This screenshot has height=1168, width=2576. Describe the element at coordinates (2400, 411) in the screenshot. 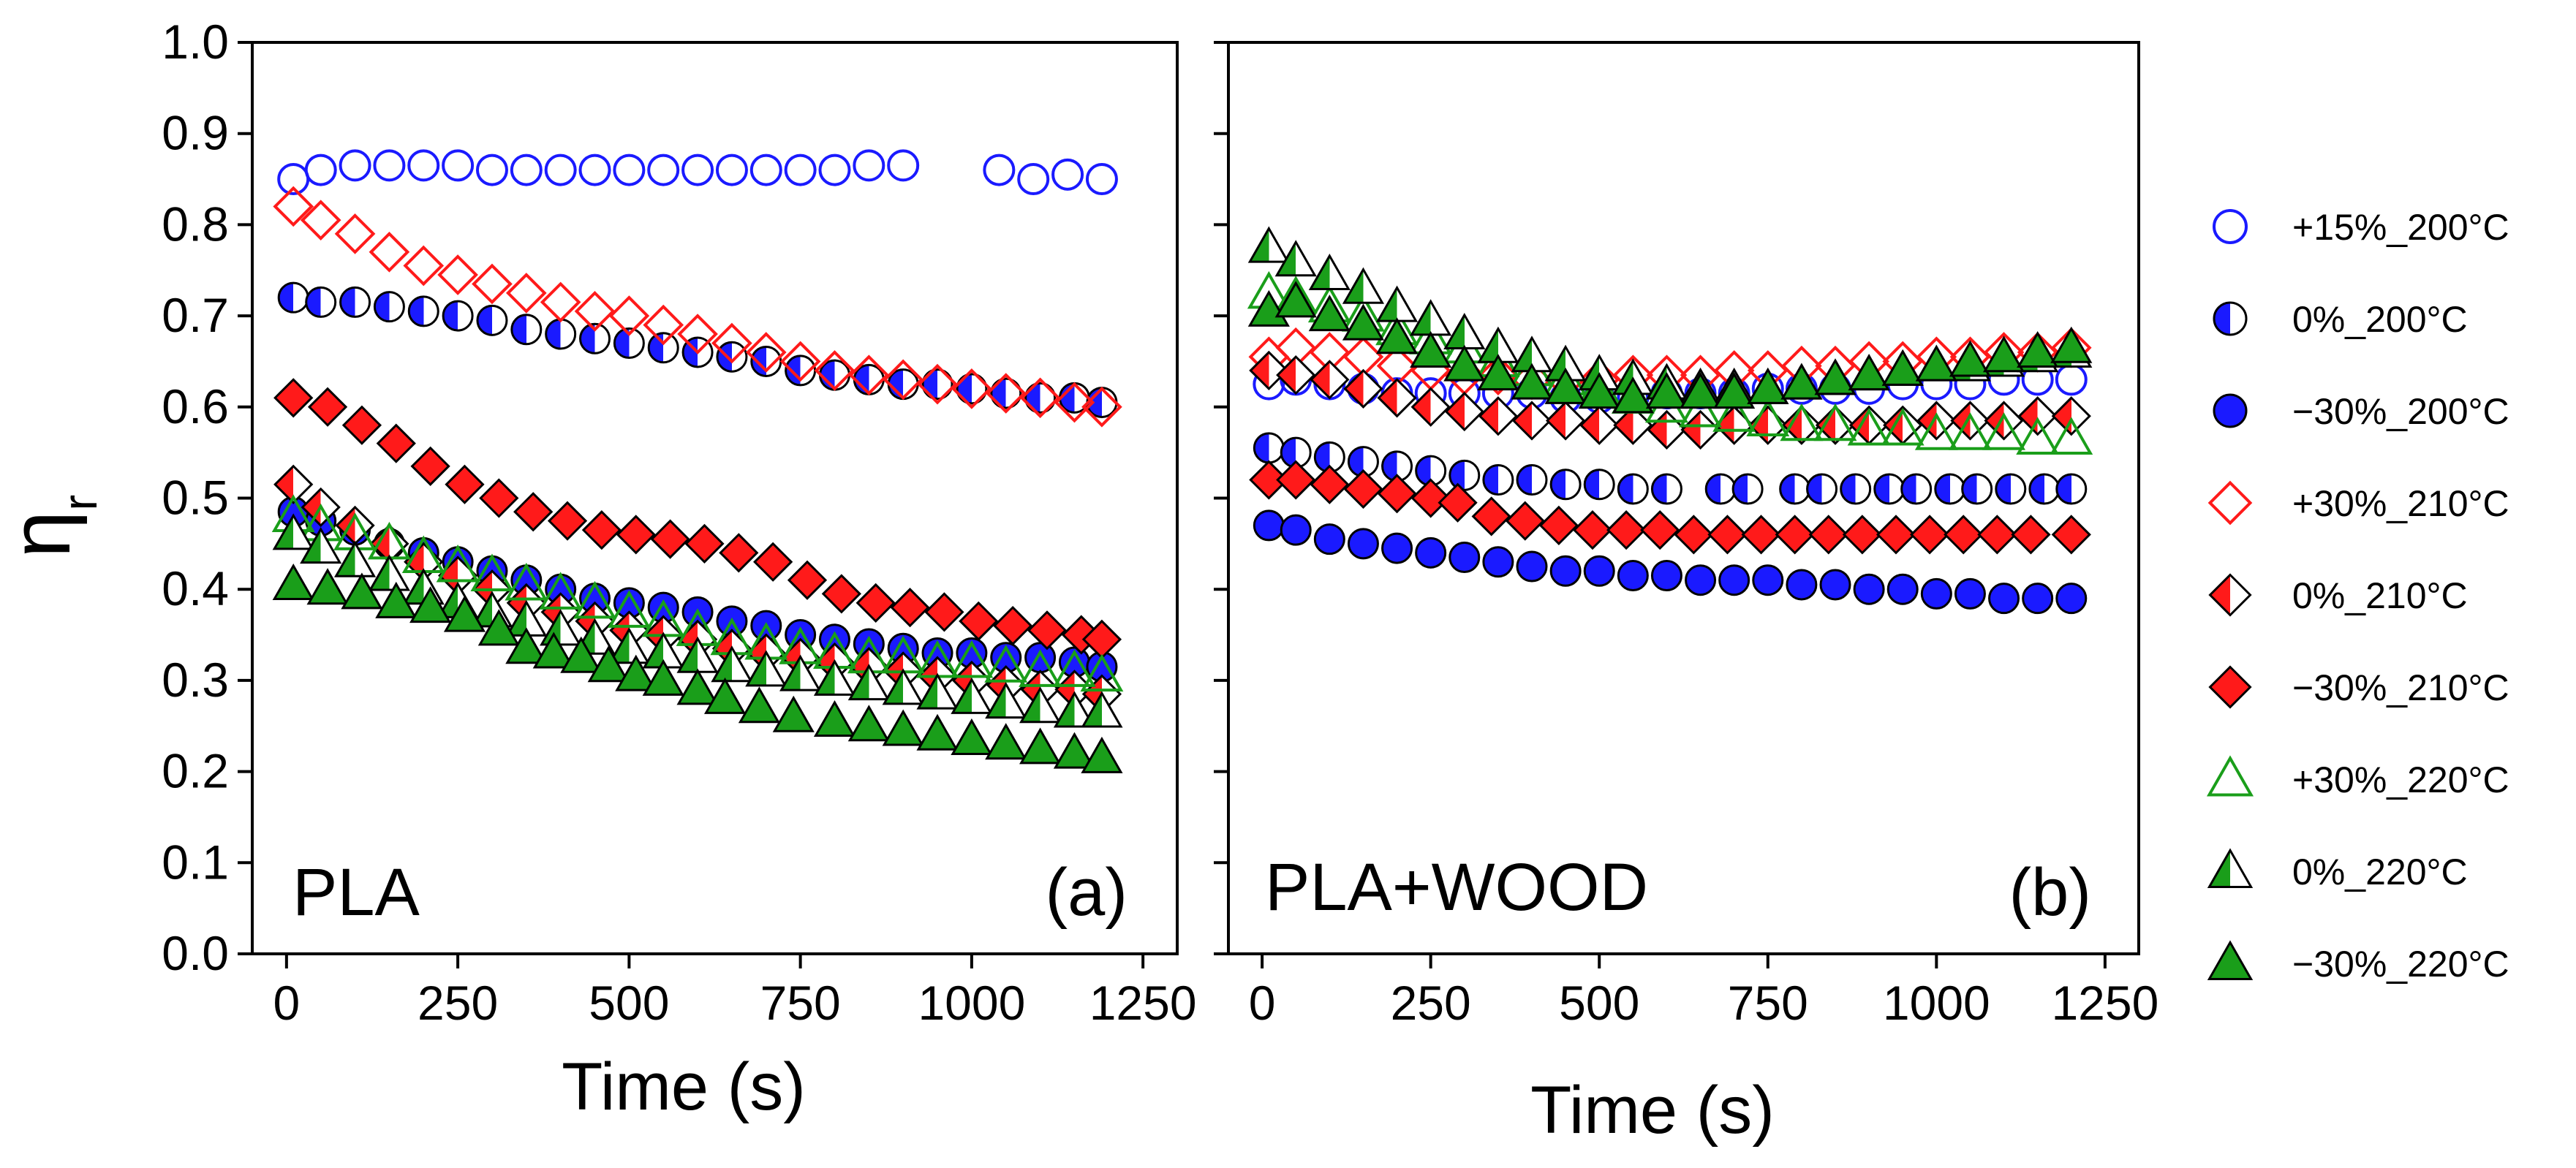

I see `legend-label: −30%_200°C` at that location.